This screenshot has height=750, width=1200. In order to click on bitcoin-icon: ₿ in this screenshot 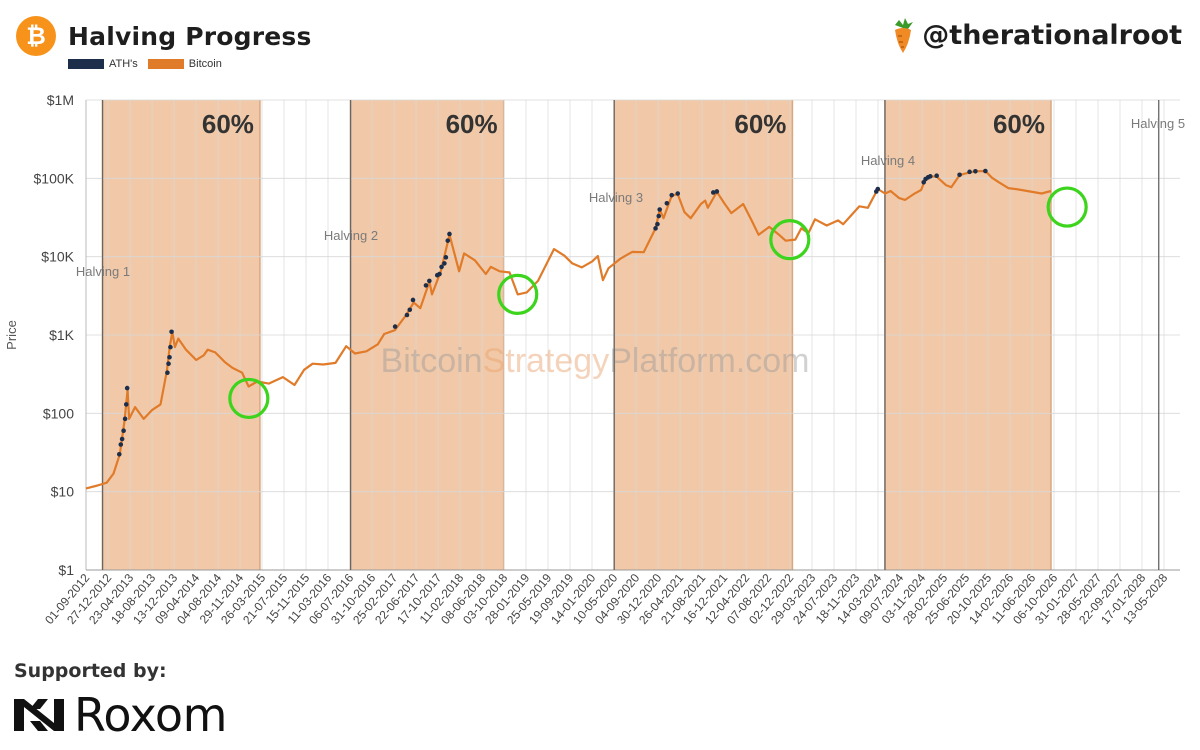, I will do `click(36, 36)`.